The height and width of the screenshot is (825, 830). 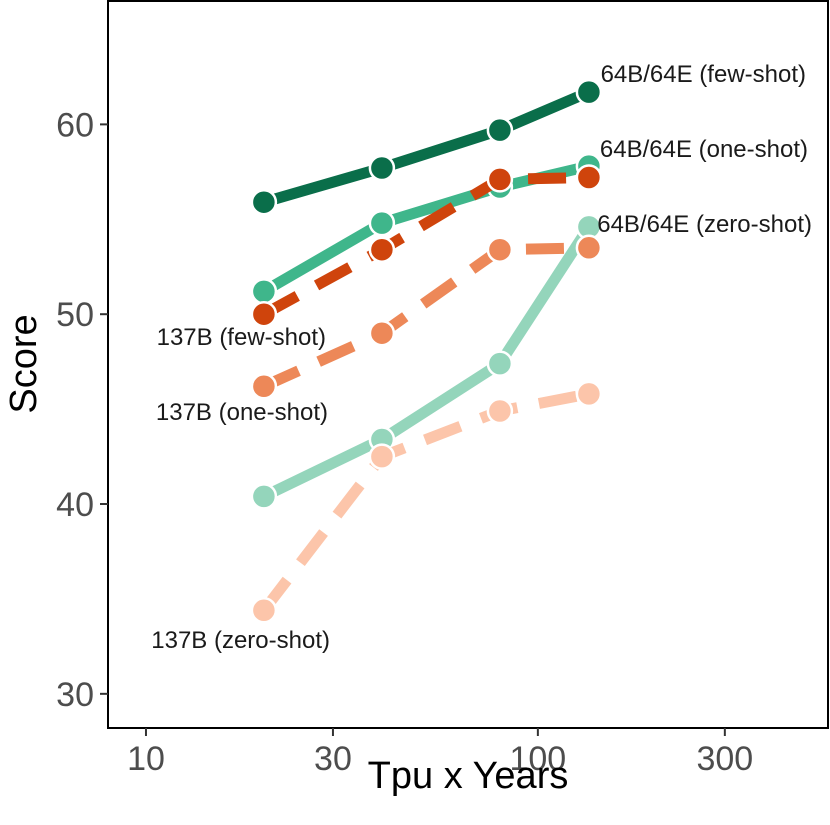 What do you see at coordinates (537, 759) in the screenshot?
I see `x-tick-label: 100` at bounding box center [537, 759].